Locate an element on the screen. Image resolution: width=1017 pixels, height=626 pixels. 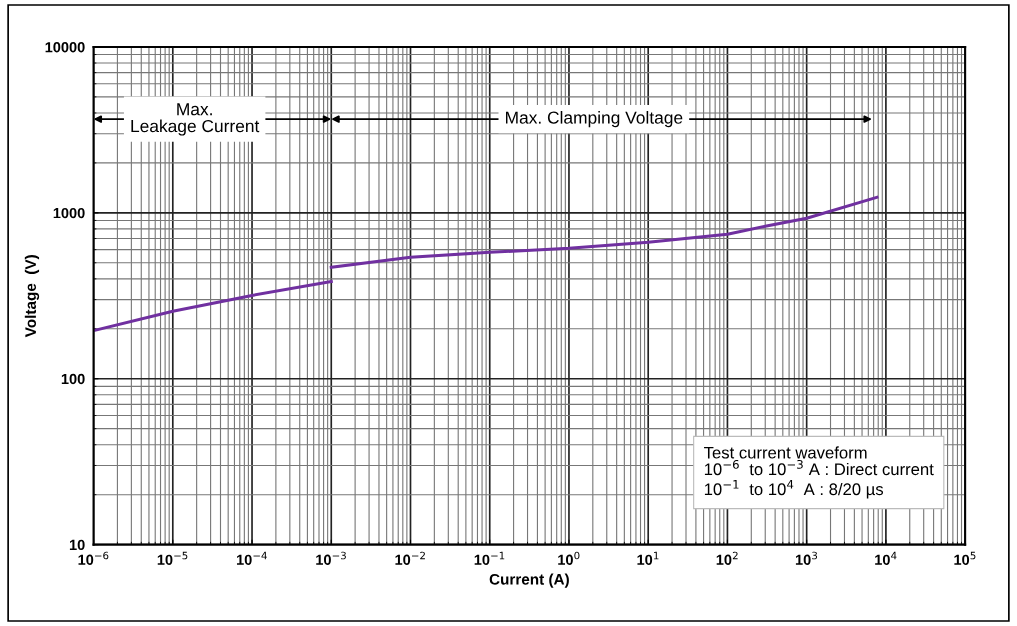
y-tick-label: 10 is located at coordinates (77, 545).